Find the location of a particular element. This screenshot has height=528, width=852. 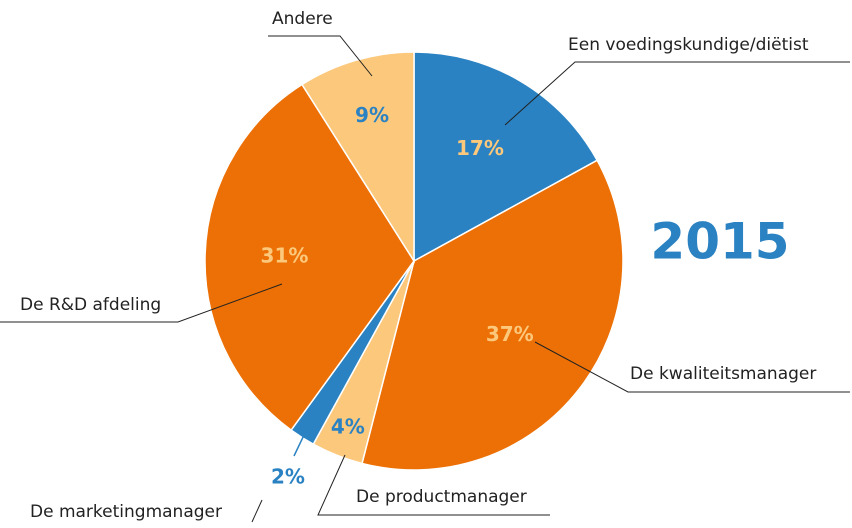

category-label: De productmanager is located at coordinates (441, 497).